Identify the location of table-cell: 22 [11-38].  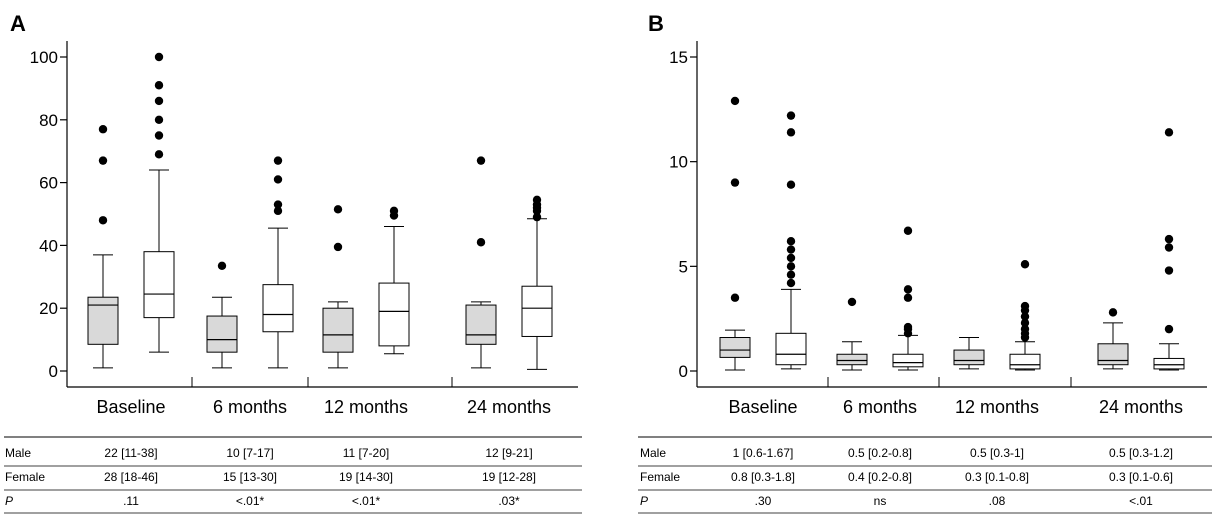
(130, 453).